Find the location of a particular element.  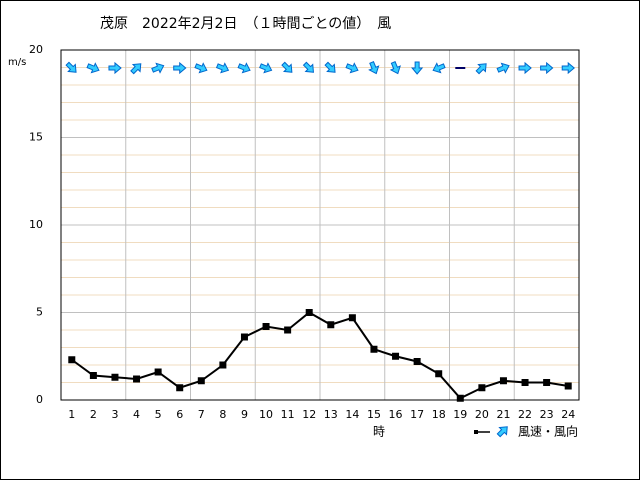

x-tick-label: 23 is located at coordinates (547, 414).